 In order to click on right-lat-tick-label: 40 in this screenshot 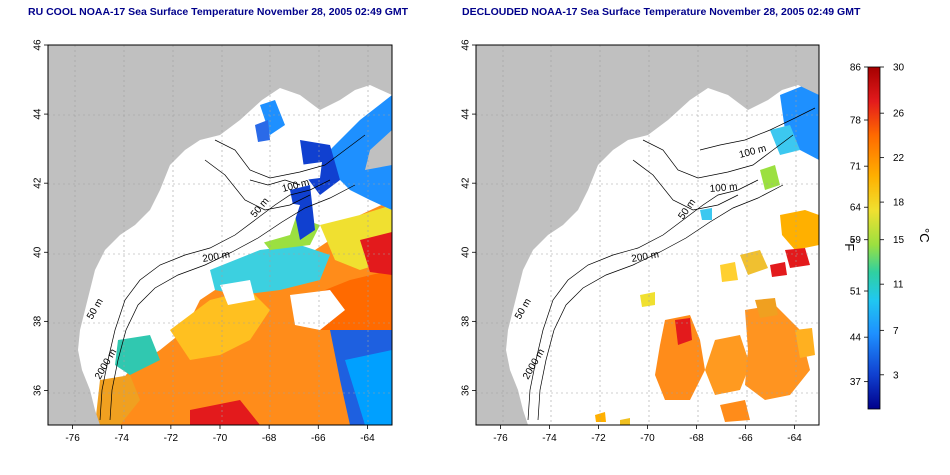, I will do `click(466, 252)`.